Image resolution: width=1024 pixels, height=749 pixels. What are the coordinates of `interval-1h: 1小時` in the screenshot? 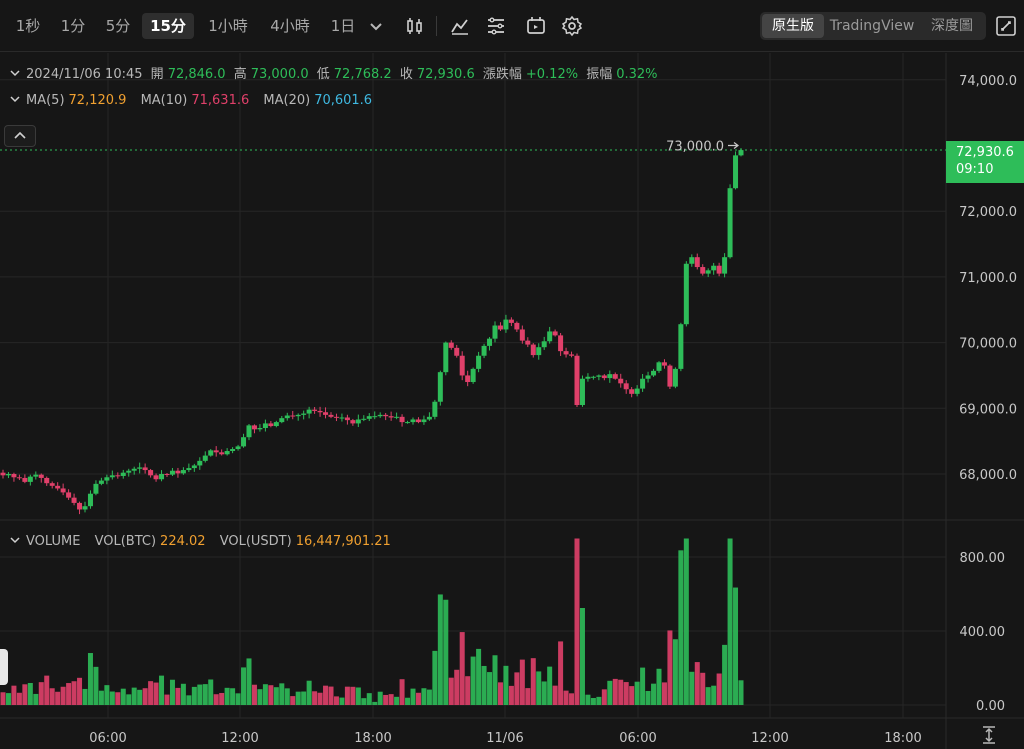 It's located at (228, 26).